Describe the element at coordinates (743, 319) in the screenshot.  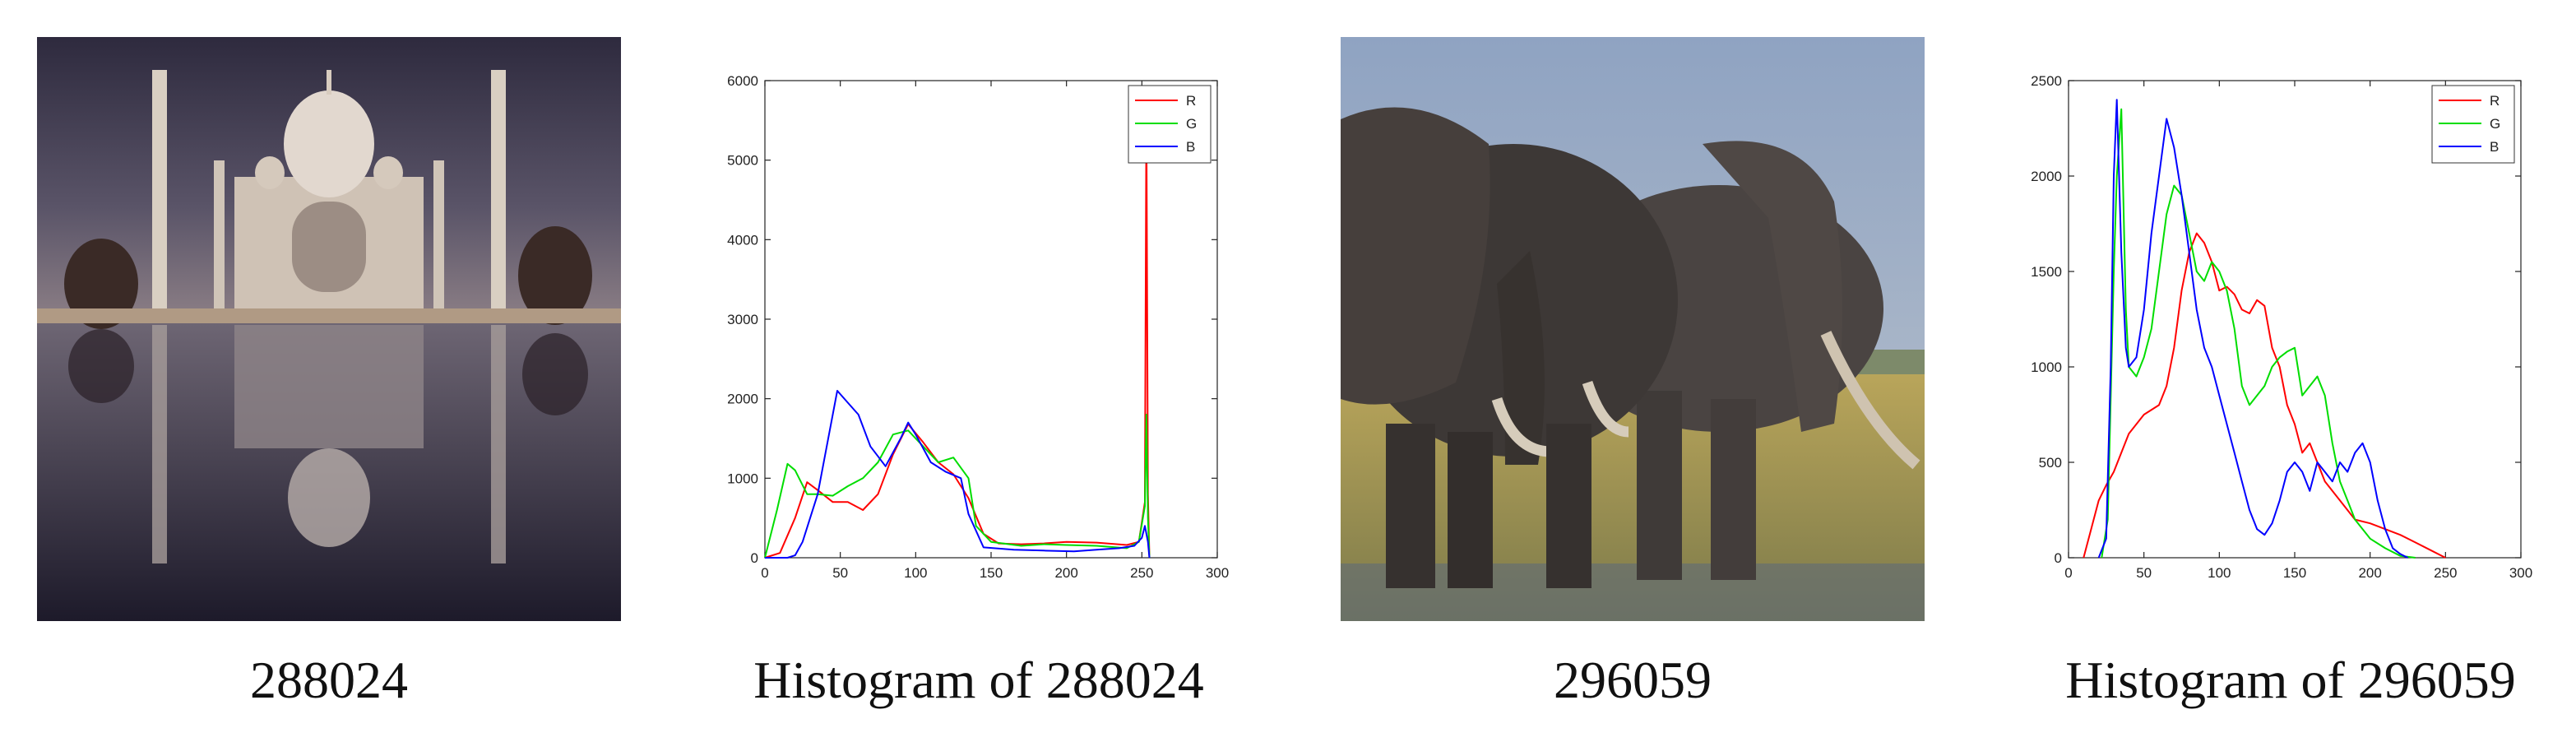
I see `y-tick-label: 3000` at that location.